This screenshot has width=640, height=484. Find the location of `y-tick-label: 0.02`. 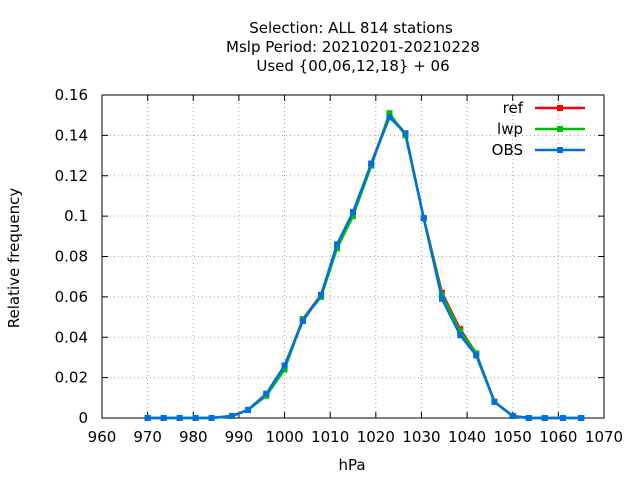

y-tick-label: 0.02 is located at coordinates (71, 378).